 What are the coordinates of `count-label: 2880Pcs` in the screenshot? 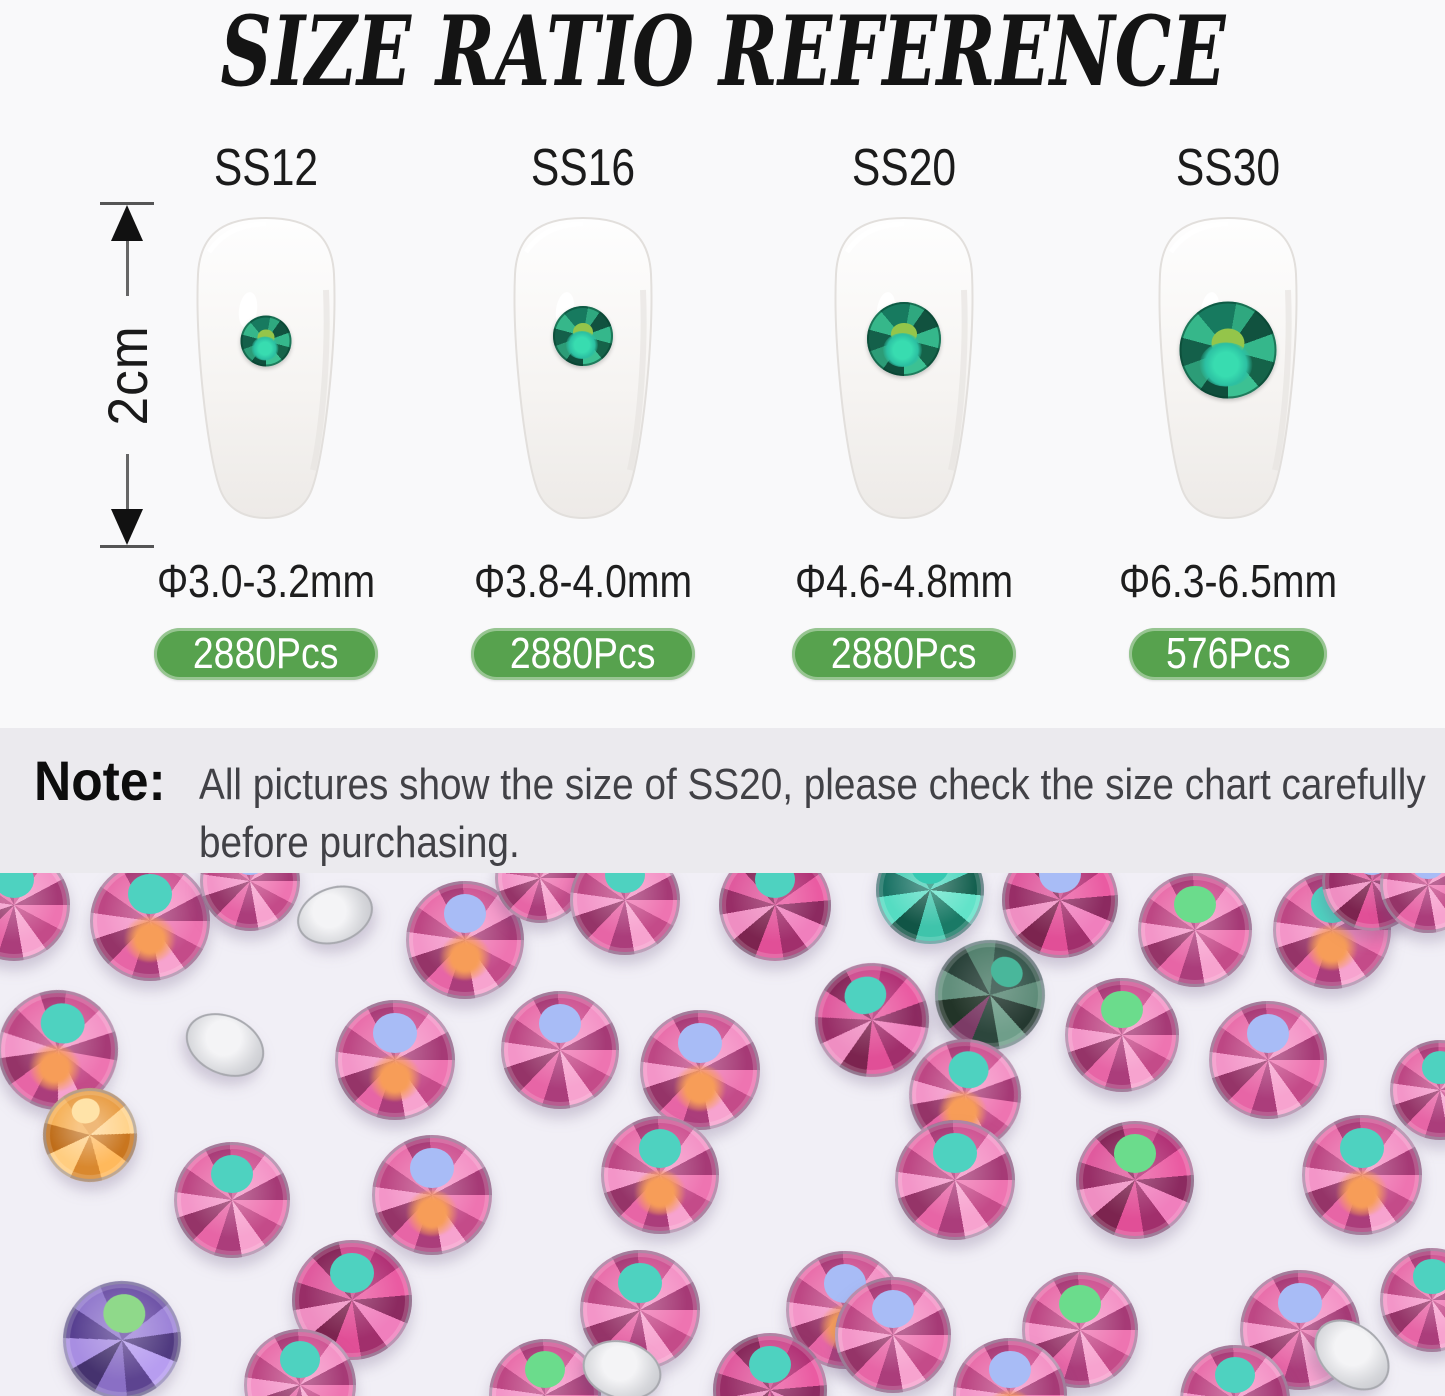 It's located at (904, 653).